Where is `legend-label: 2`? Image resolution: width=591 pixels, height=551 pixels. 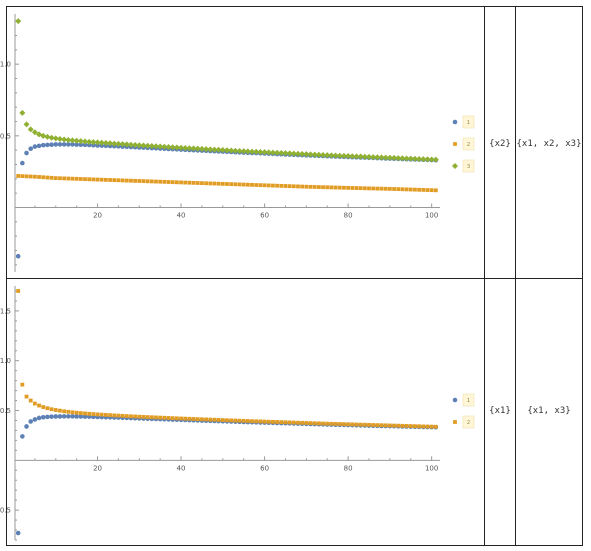 legend-label: 2 is located at coordinates (469, 423).